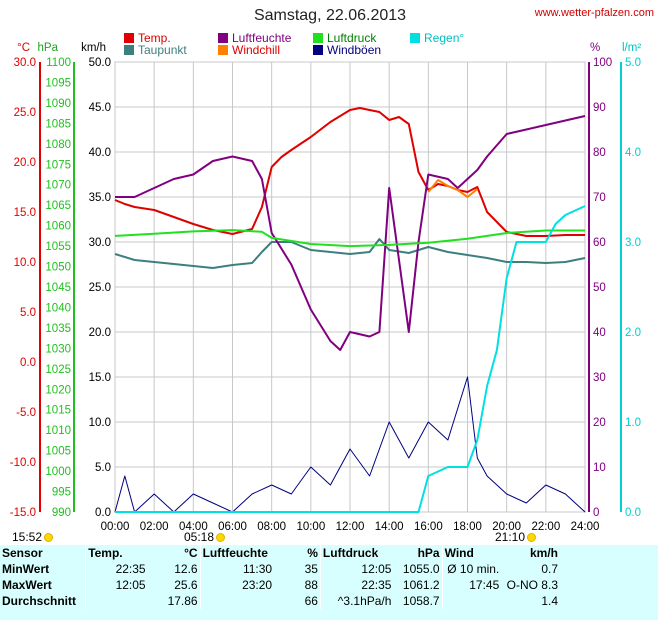  What do you see at coordinates (256, 50) in the screenshot?
I see `legend-windchill: Windchill` at bounding box center [256, 50].